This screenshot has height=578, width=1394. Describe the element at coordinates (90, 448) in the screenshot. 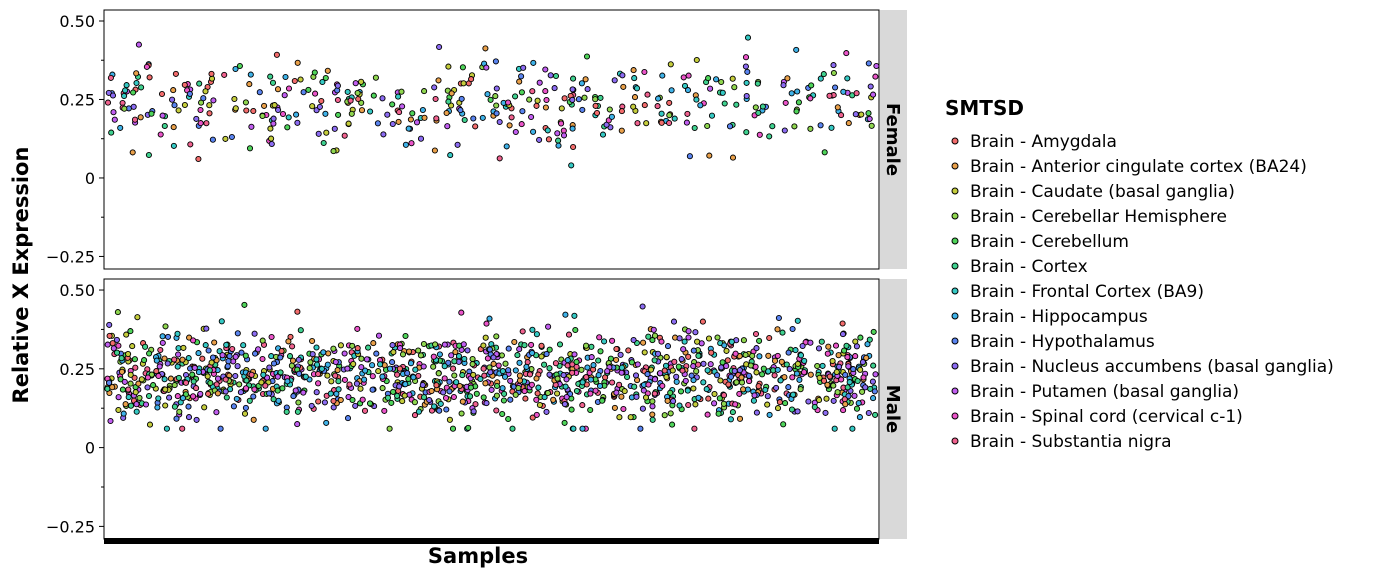

I see `y-tick-label: 0` at that location.